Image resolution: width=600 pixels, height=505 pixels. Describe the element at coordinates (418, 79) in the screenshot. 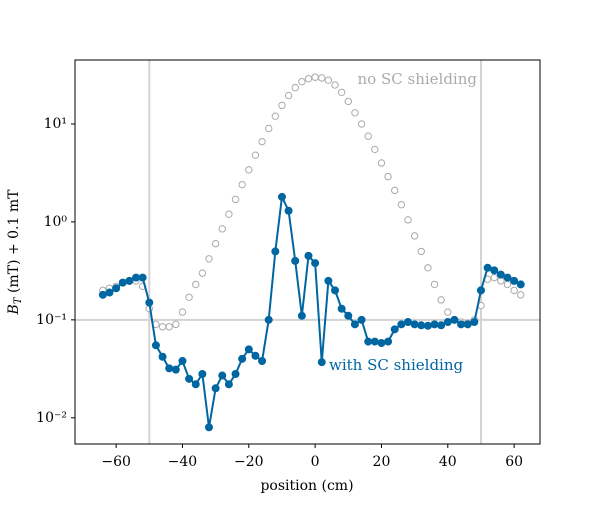

I see `series-annotation: no SC shielding` at that location.